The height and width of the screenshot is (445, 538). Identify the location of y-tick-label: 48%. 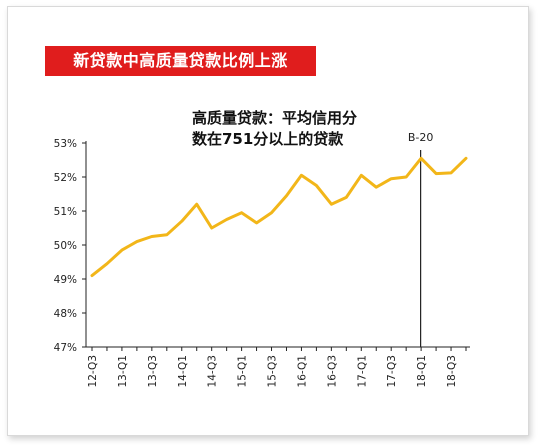
(65, 314).